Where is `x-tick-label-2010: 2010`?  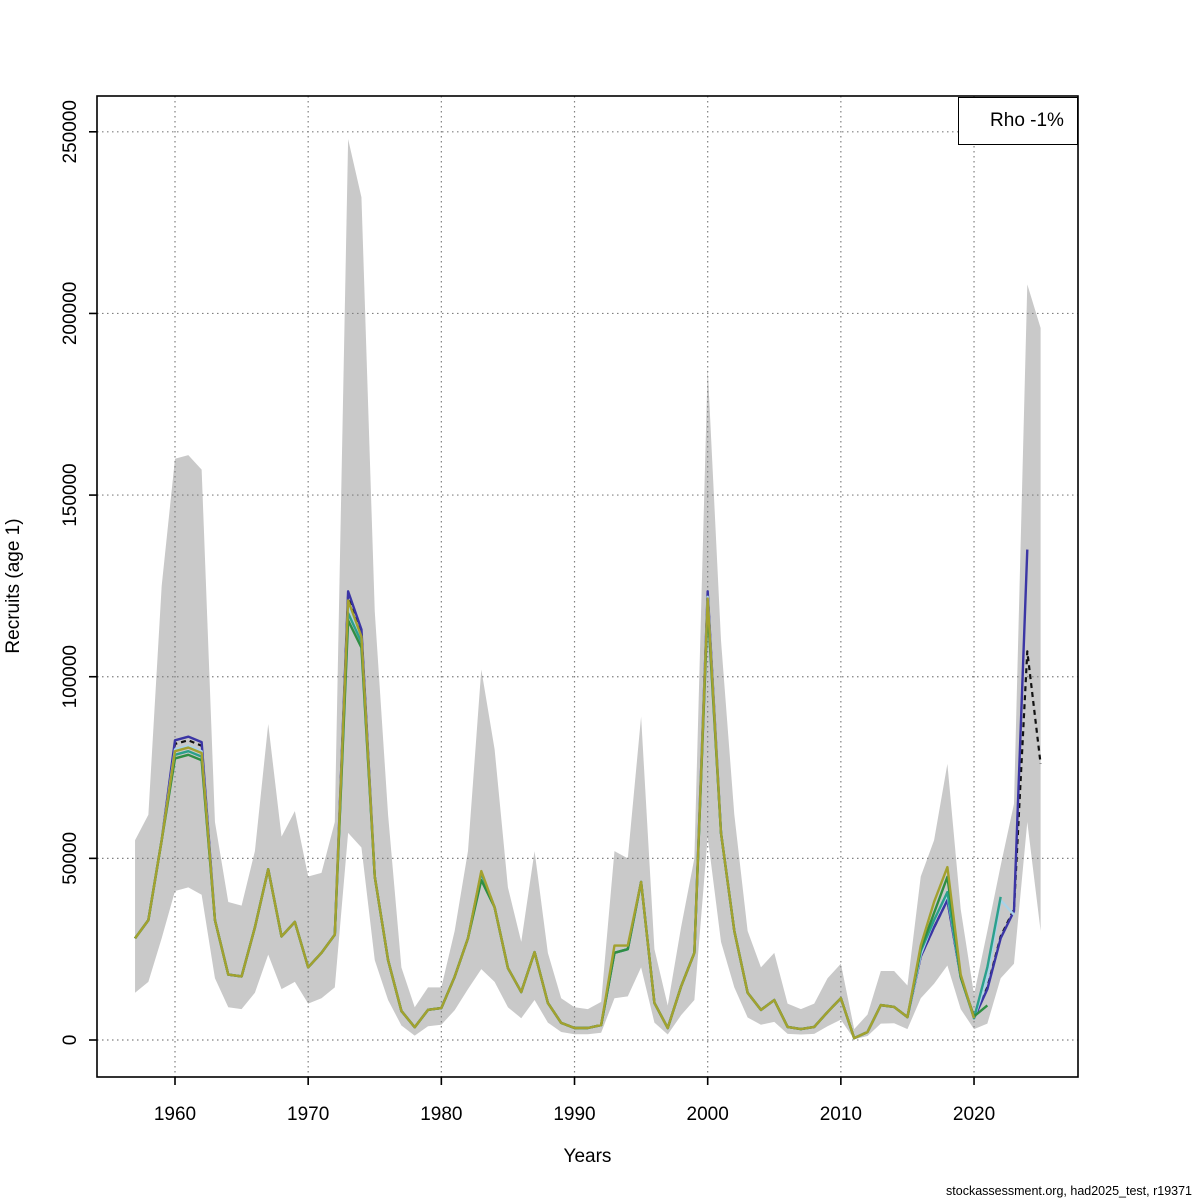 x-tick-label-2010: 2010 is located at coordinates (841, 1114).